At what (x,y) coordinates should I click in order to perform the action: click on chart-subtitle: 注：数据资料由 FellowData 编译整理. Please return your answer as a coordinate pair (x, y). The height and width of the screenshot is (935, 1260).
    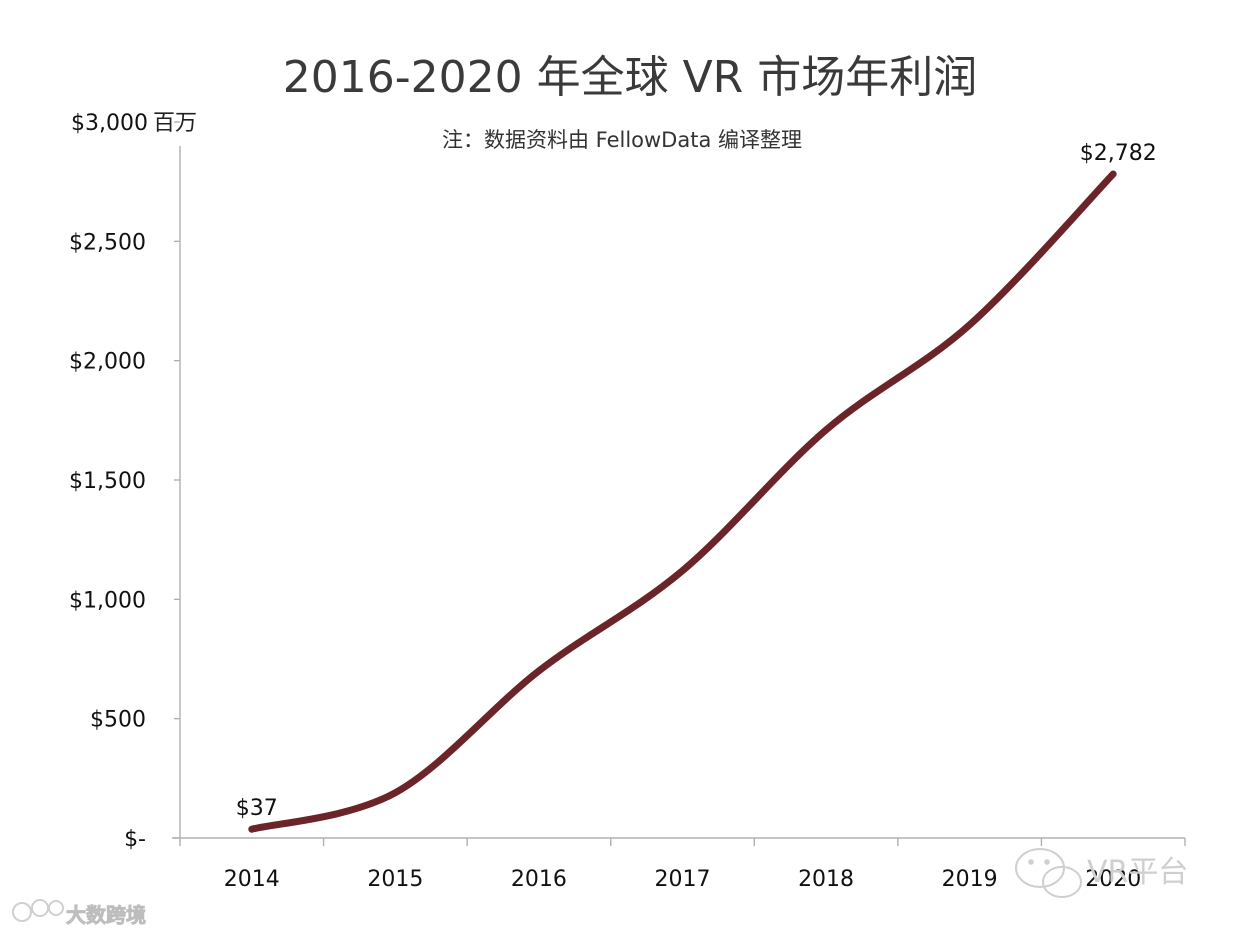
    Looking at the image, I should click on (622, 140).